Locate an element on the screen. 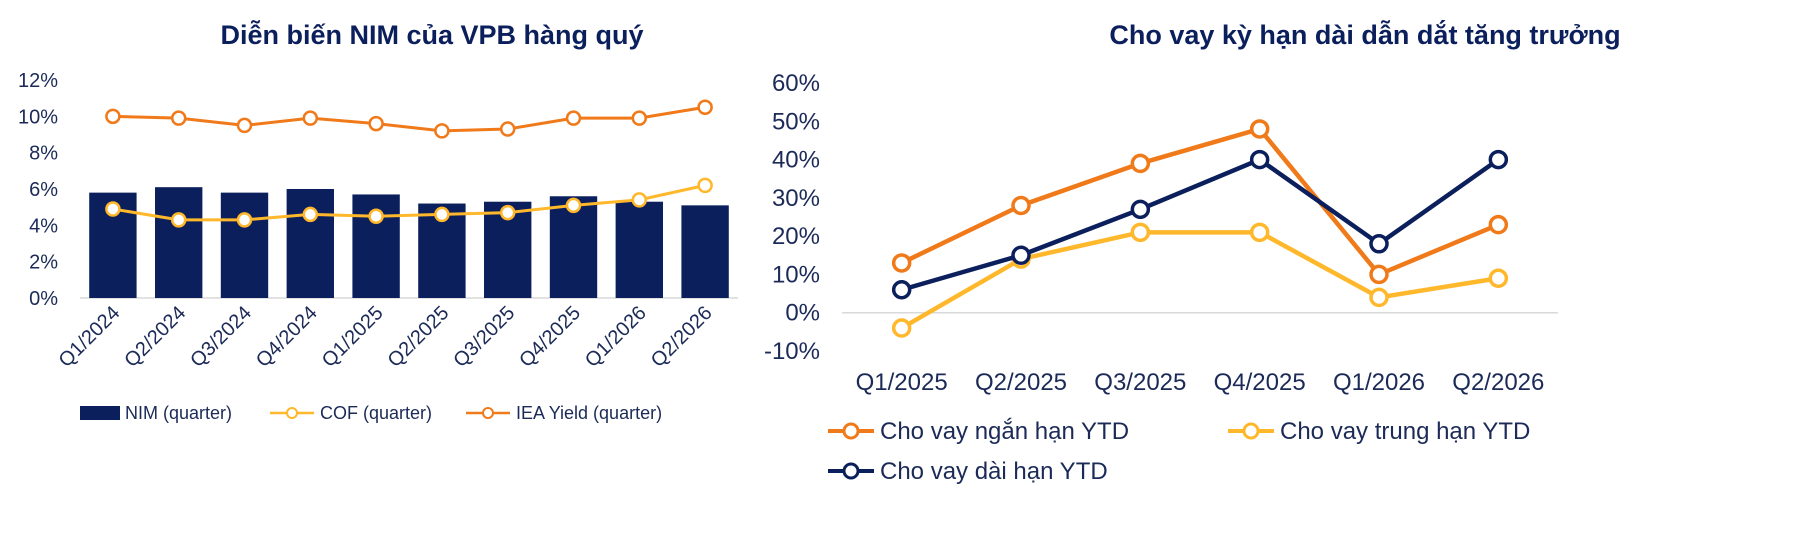 This screenshot has height=556, width=1804. chart1-legend-label: IEA Yield (quarter) is located at coordinates (589, 413).